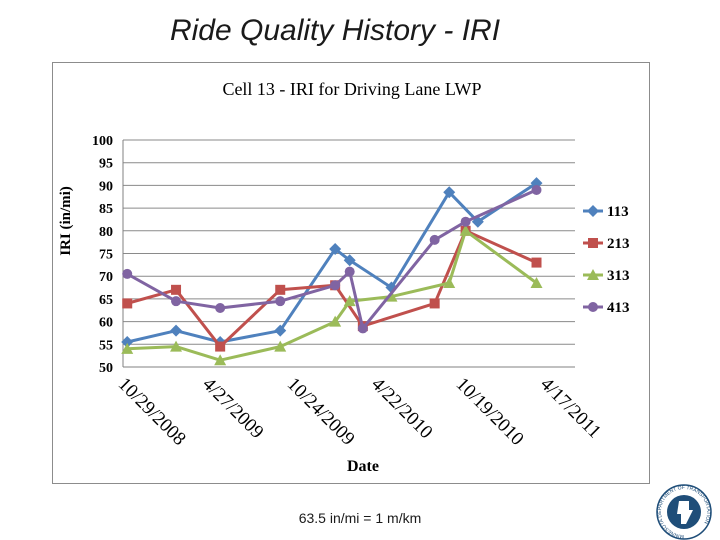  What do you see at coordinates (106, 345) in the screenshot?
I see `y-tick-label: 55` at bounding box center [106, 345].